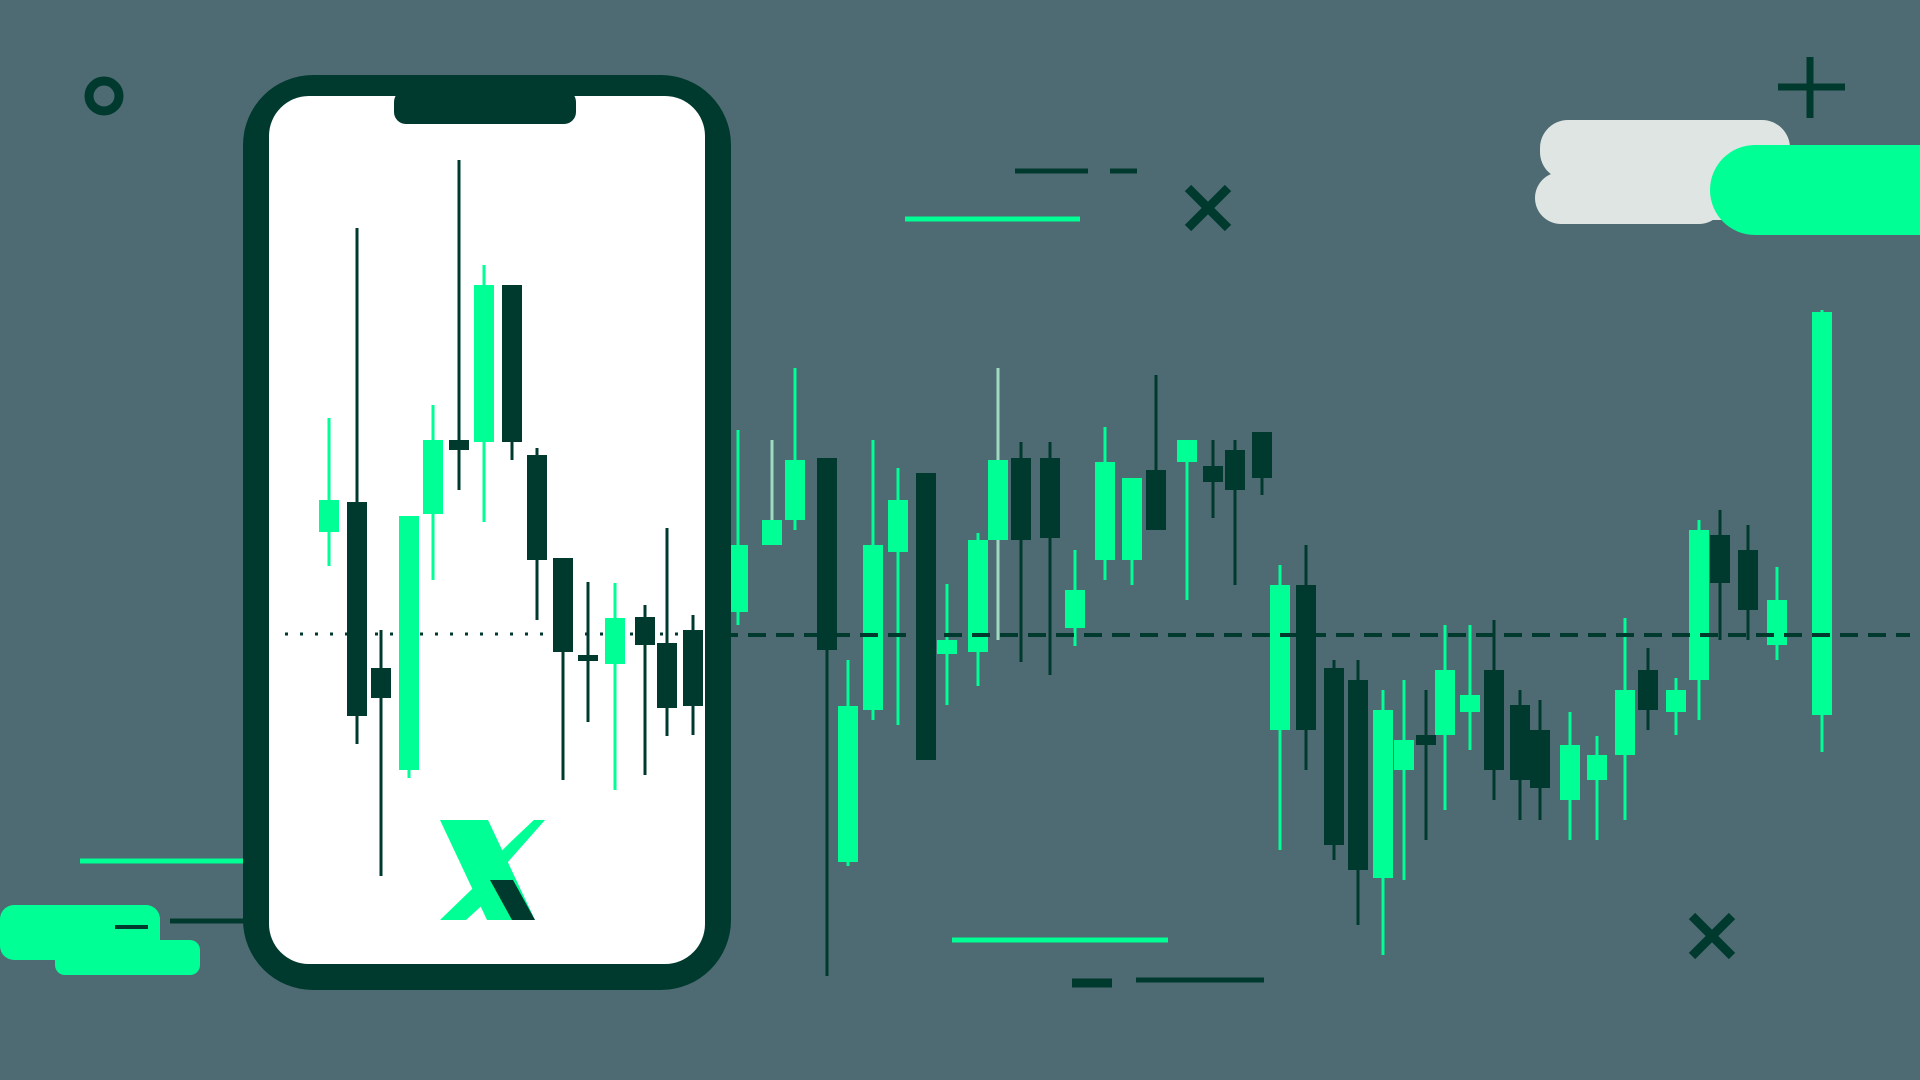 This screenshot has height=1080, width=1920. What do you see at coordinates (1815, 190) in the screenshot?
I see `cloud-green` at bounding box center [1815, 190].